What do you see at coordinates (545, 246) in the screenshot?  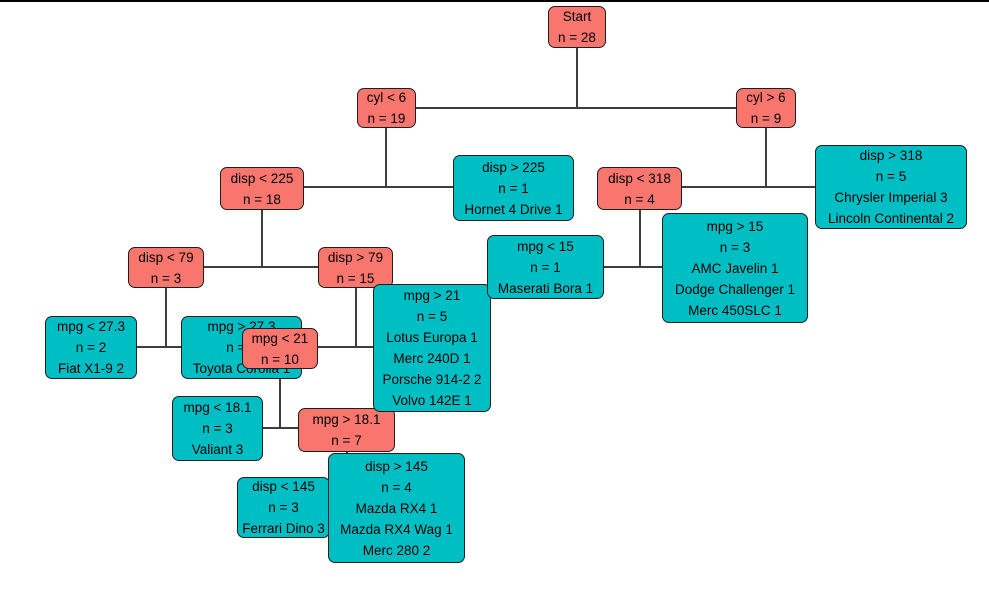 I see `node-line: mpg < 15` at bounding box center [545, 246].